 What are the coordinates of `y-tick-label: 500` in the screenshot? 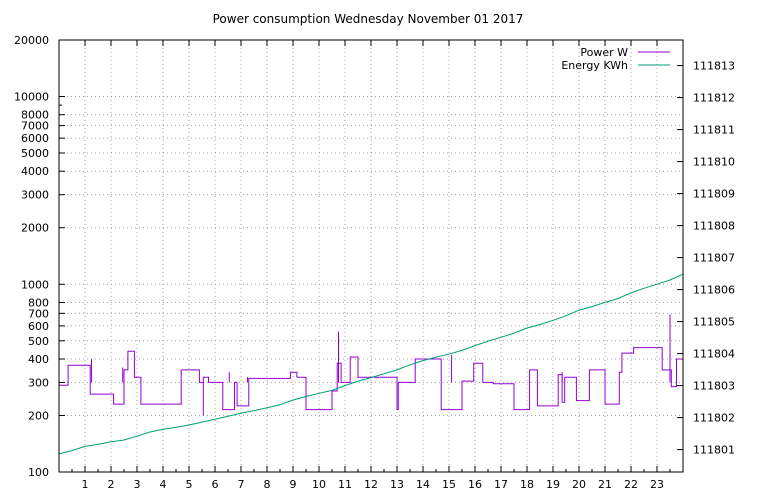 It's located at (38, 341).